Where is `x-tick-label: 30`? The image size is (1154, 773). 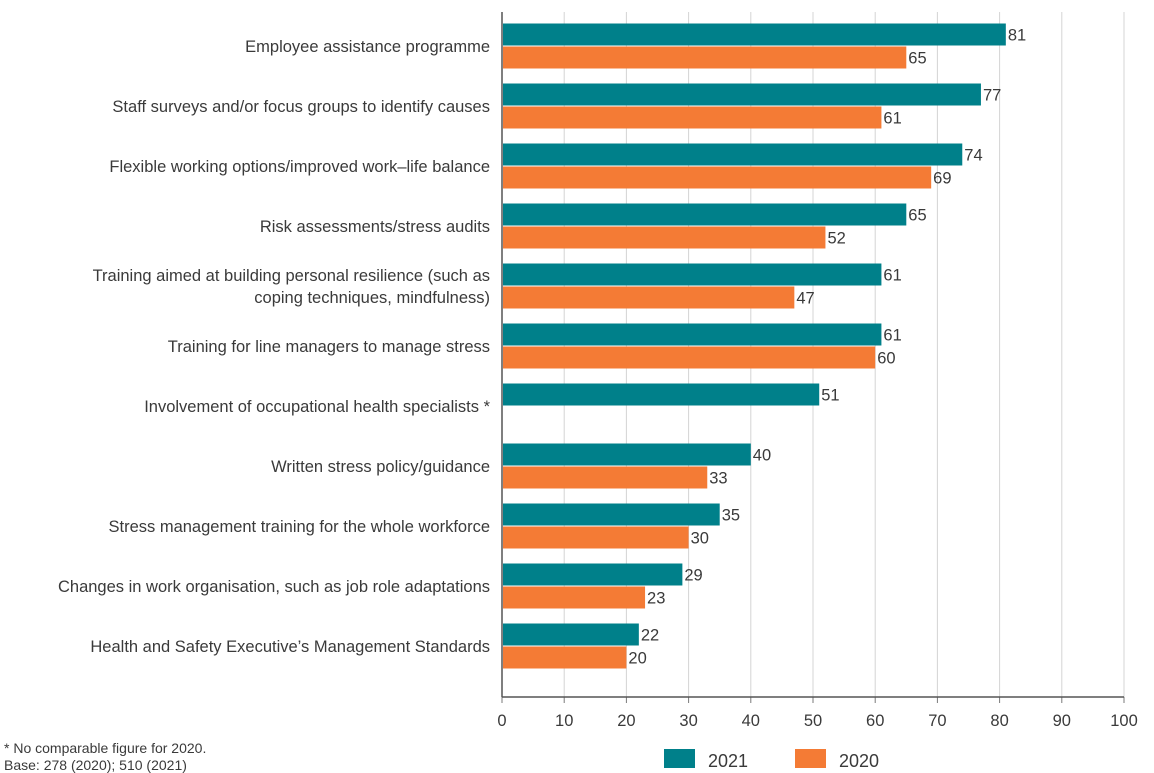 x-tick-label: 30 is located at coordinates (688, 721).